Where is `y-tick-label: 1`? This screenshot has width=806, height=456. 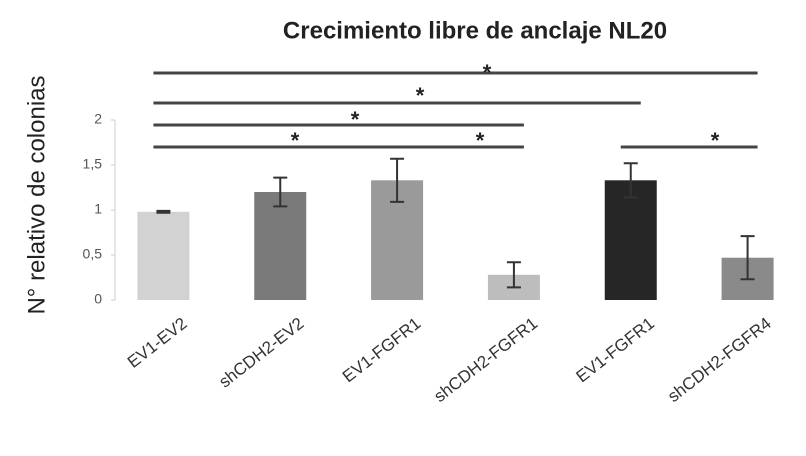
y-tick-label: 1 is located at coordinates (98, 209).